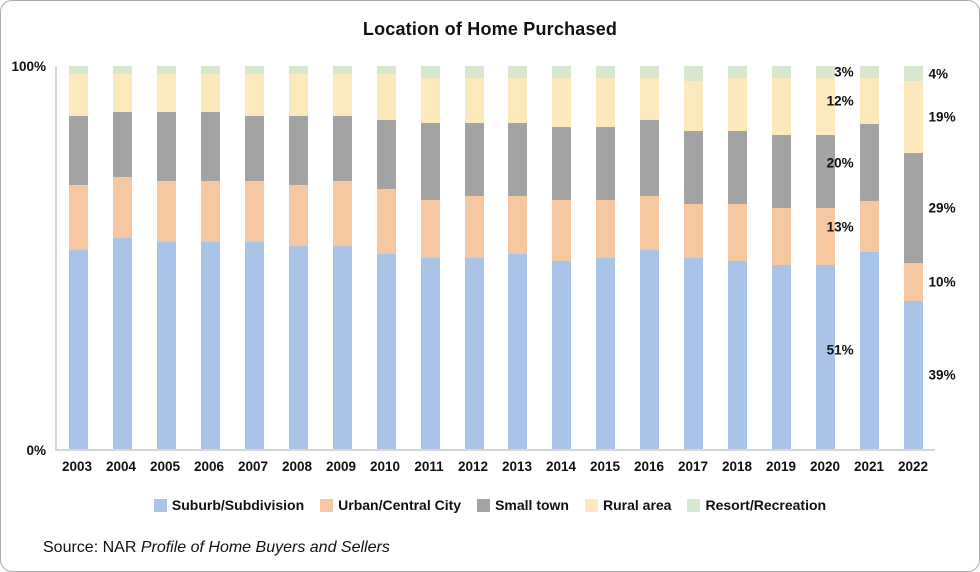 The height and width of the screenshot is (572, 980). I want to click on bar-2007, so click(255, 257).